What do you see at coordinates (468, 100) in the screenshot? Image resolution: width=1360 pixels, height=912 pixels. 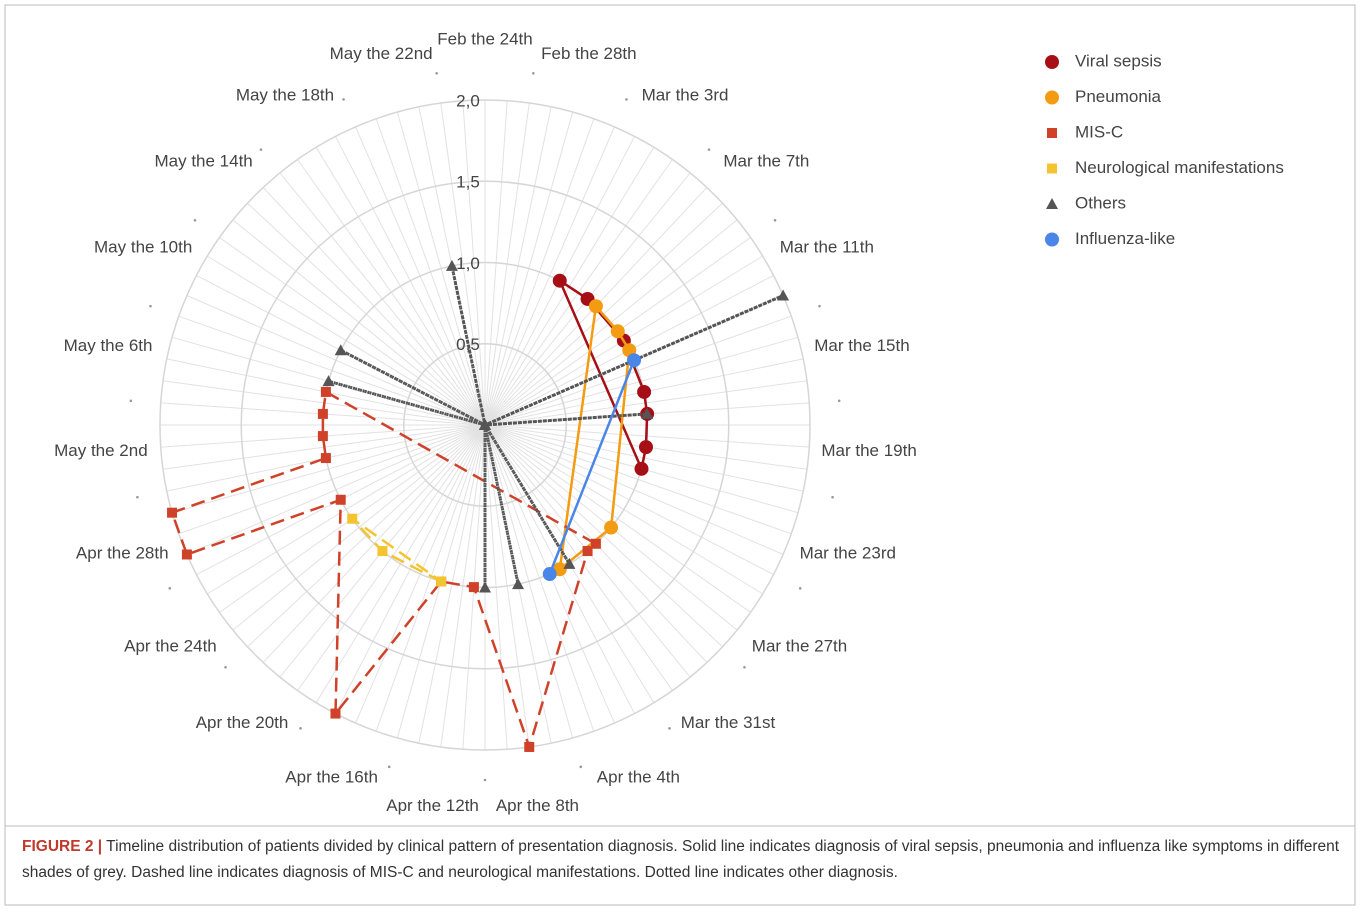 I see `r-tick-label: 2,0` at bounding box center [468, 100].